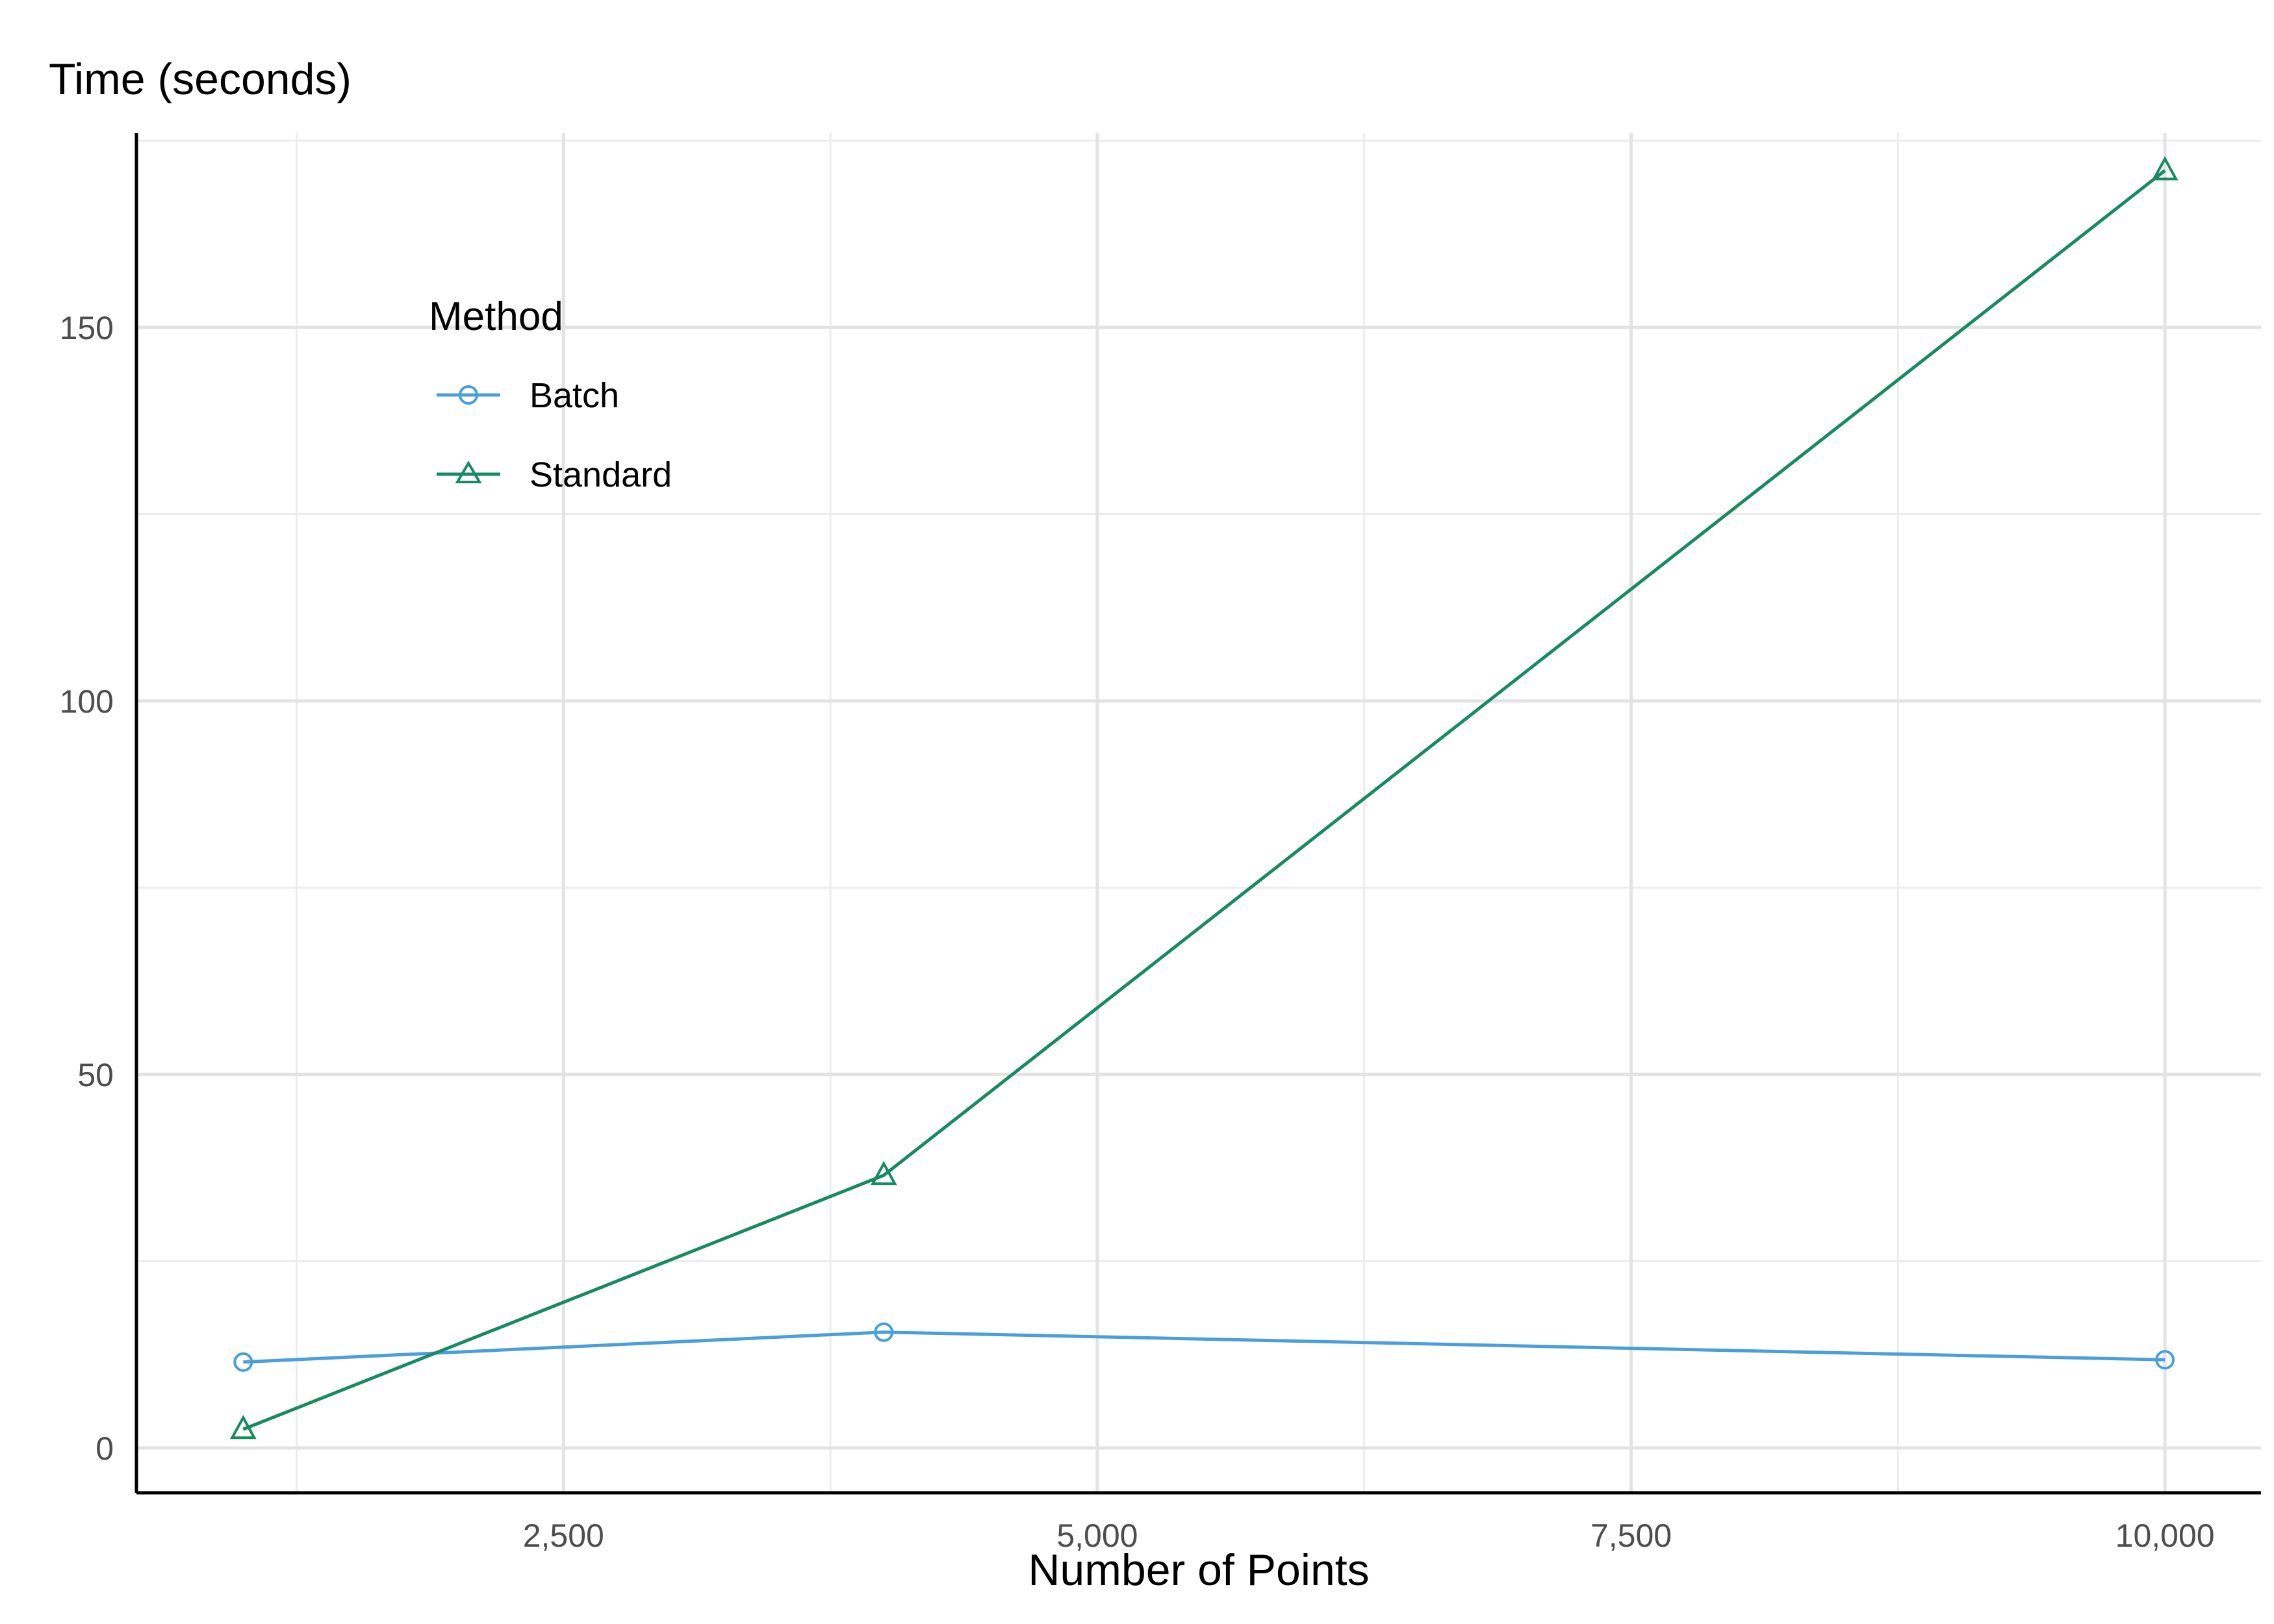  What do you see at coordinates (200, 79) in the screenshot?
I see `y-axis-title: Time (seconds)` at bounding box center [200, 79].